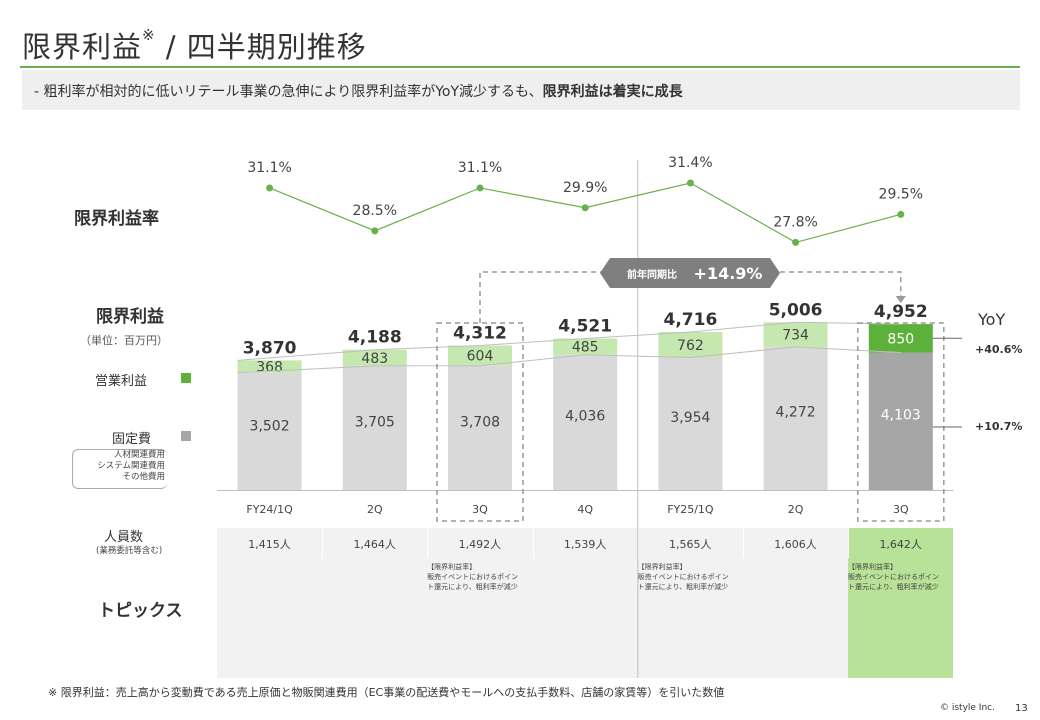  Describe the element at coordinates (690, 418) in the screenshot. I see `fixed-cost-value: 3,954` at that location.